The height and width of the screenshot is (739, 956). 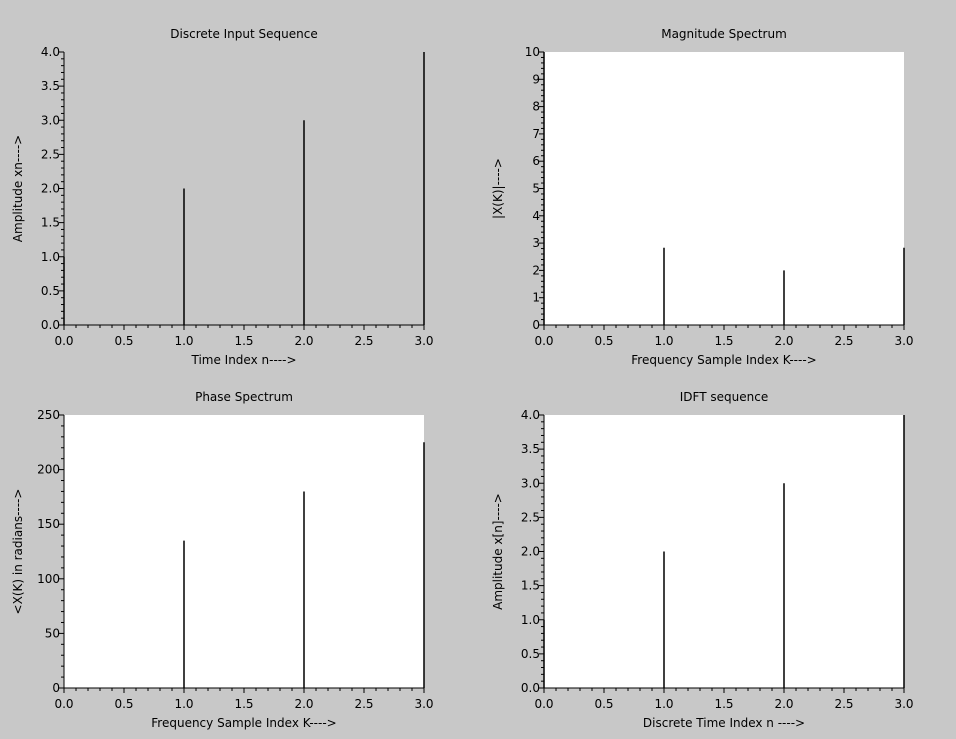 I want to click on chart-title: IDFT sequence, so click(x=724, y=397).